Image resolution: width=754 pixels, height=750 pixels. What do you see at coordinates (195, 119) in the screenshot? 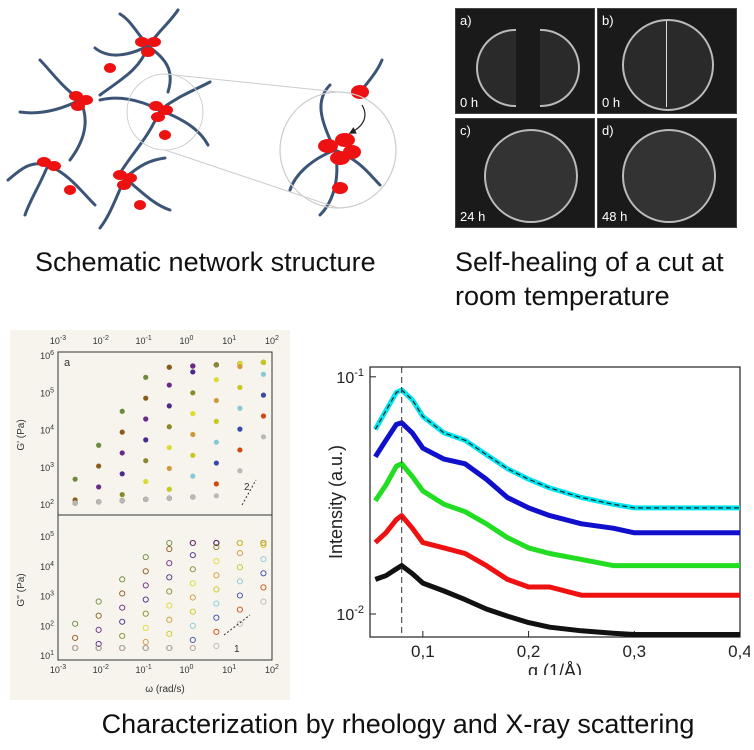
I see `polymer-chains` at bounding box center [195, 119].